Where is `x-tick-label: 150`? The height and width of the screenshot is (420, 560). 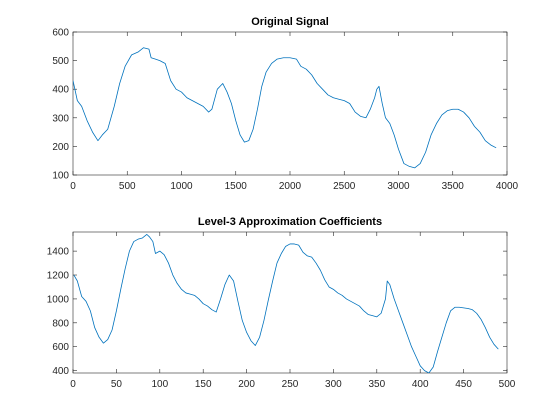 x-tick-label: 150 is located at coordinates (203, 384).